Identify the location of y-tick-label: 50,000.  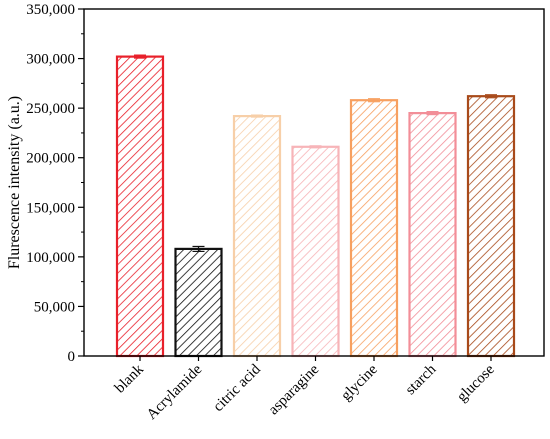
(54, 307).